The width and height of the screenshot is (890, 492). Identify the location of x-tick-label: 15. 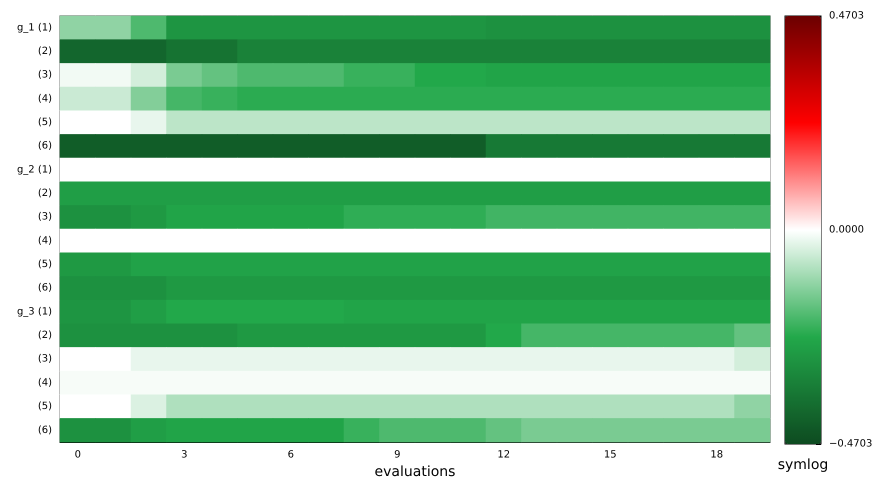
(610, 455).